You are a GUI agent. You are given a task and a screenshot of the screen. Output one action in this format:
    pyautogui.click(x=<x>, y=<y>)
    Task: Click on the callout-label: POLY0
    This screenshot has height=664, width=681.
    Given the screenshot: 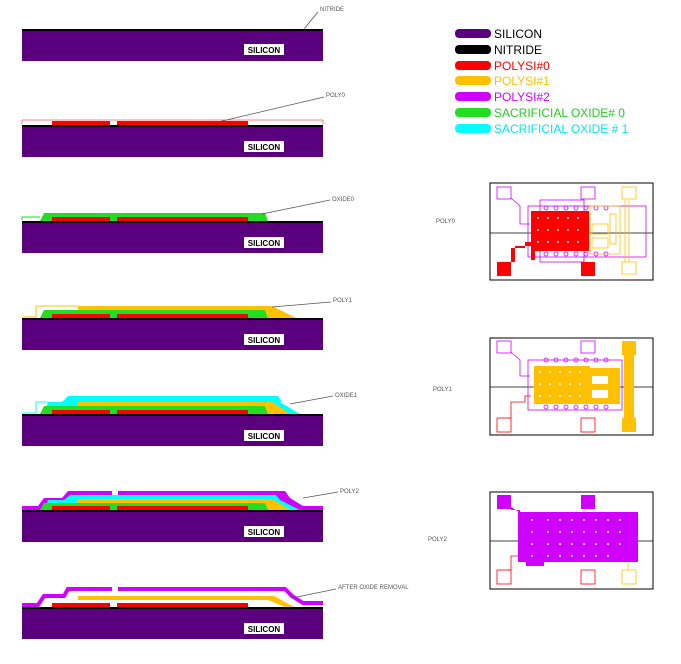 What is the action you would take?
    pyautogui.click(x=336, y=96)
    